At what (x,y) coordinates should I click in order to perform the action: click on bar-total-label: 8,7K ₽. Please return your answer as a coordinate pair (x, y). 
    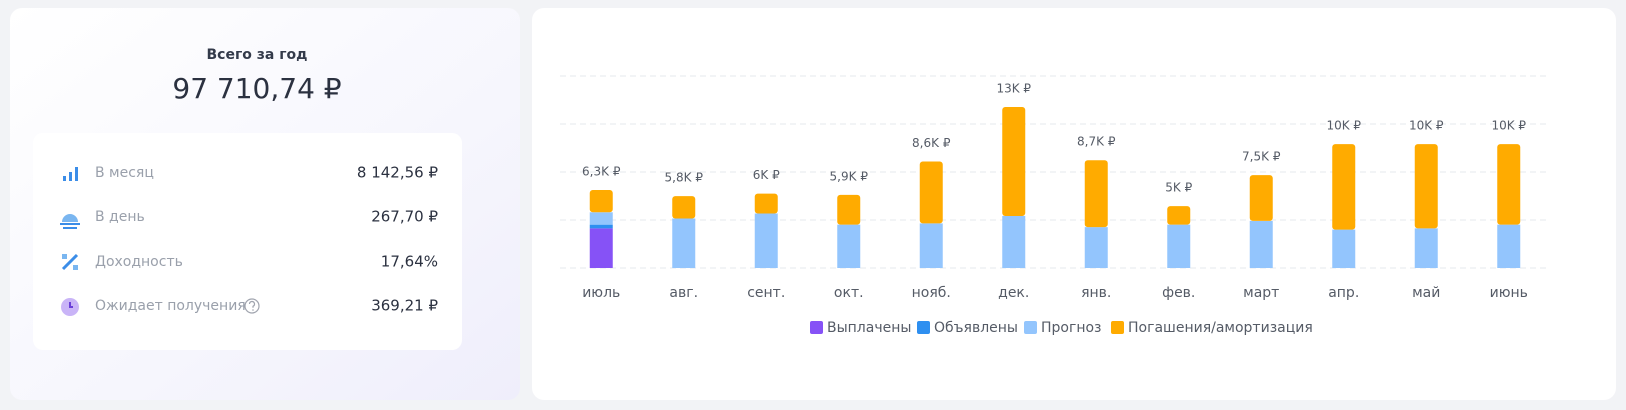
    Looking at the image, I should click on (1096, 142).